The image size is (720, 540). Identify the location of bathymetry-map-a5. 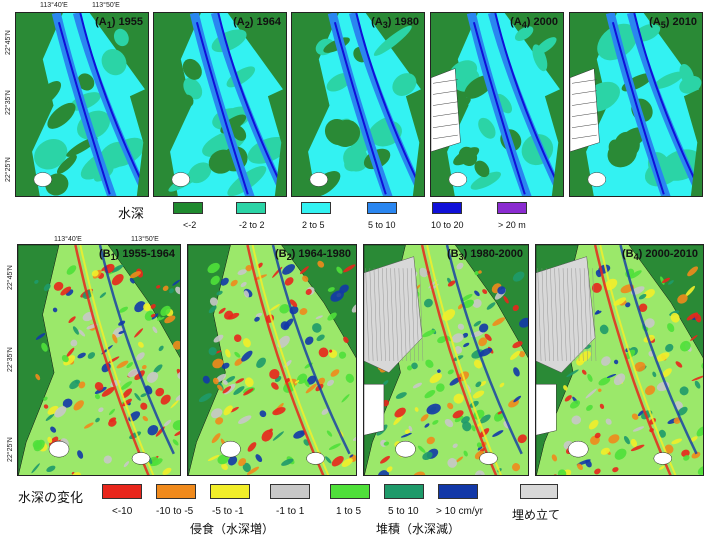
(636, 104).